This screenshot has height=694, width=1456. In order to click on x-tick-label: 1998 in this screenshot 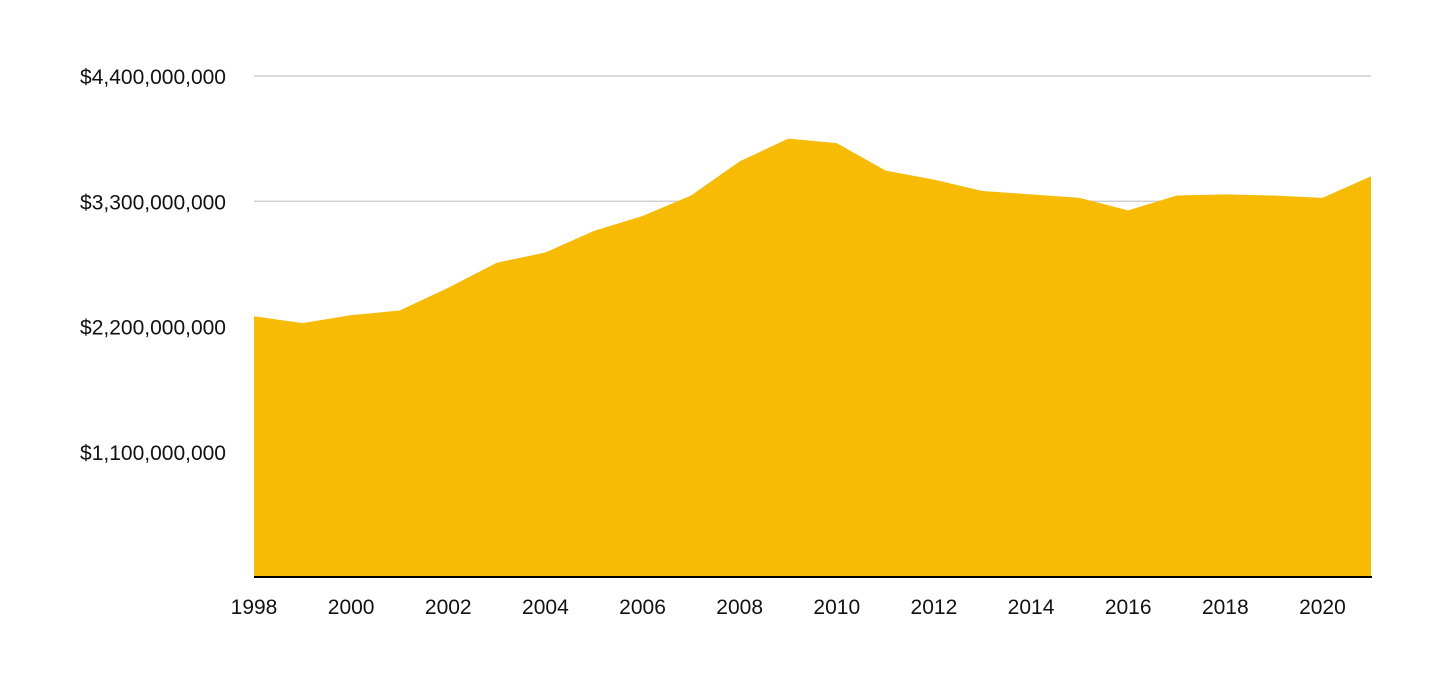, I will do `click(254, 607)`.